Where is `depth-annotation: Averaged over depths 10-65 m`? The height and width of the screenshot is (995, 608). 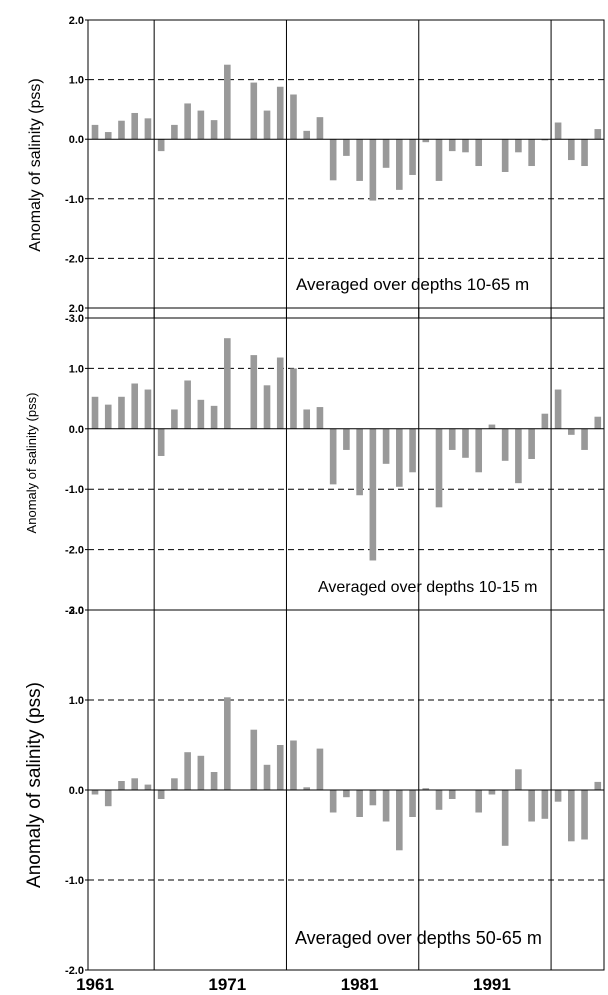
depth-annotation: Averaged over depths 10-65 m is located at coordinates (412, 284).